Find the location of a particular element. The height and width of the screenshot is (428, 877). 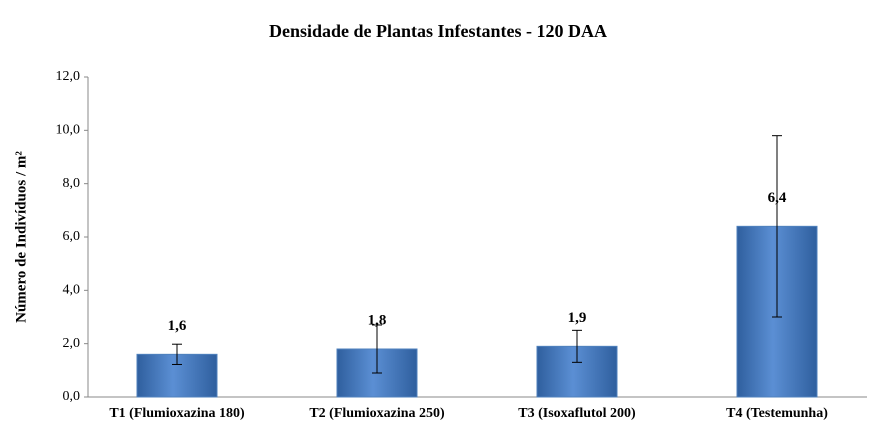

y-tick-label: 10,0 is located at coordinates (68, 130).